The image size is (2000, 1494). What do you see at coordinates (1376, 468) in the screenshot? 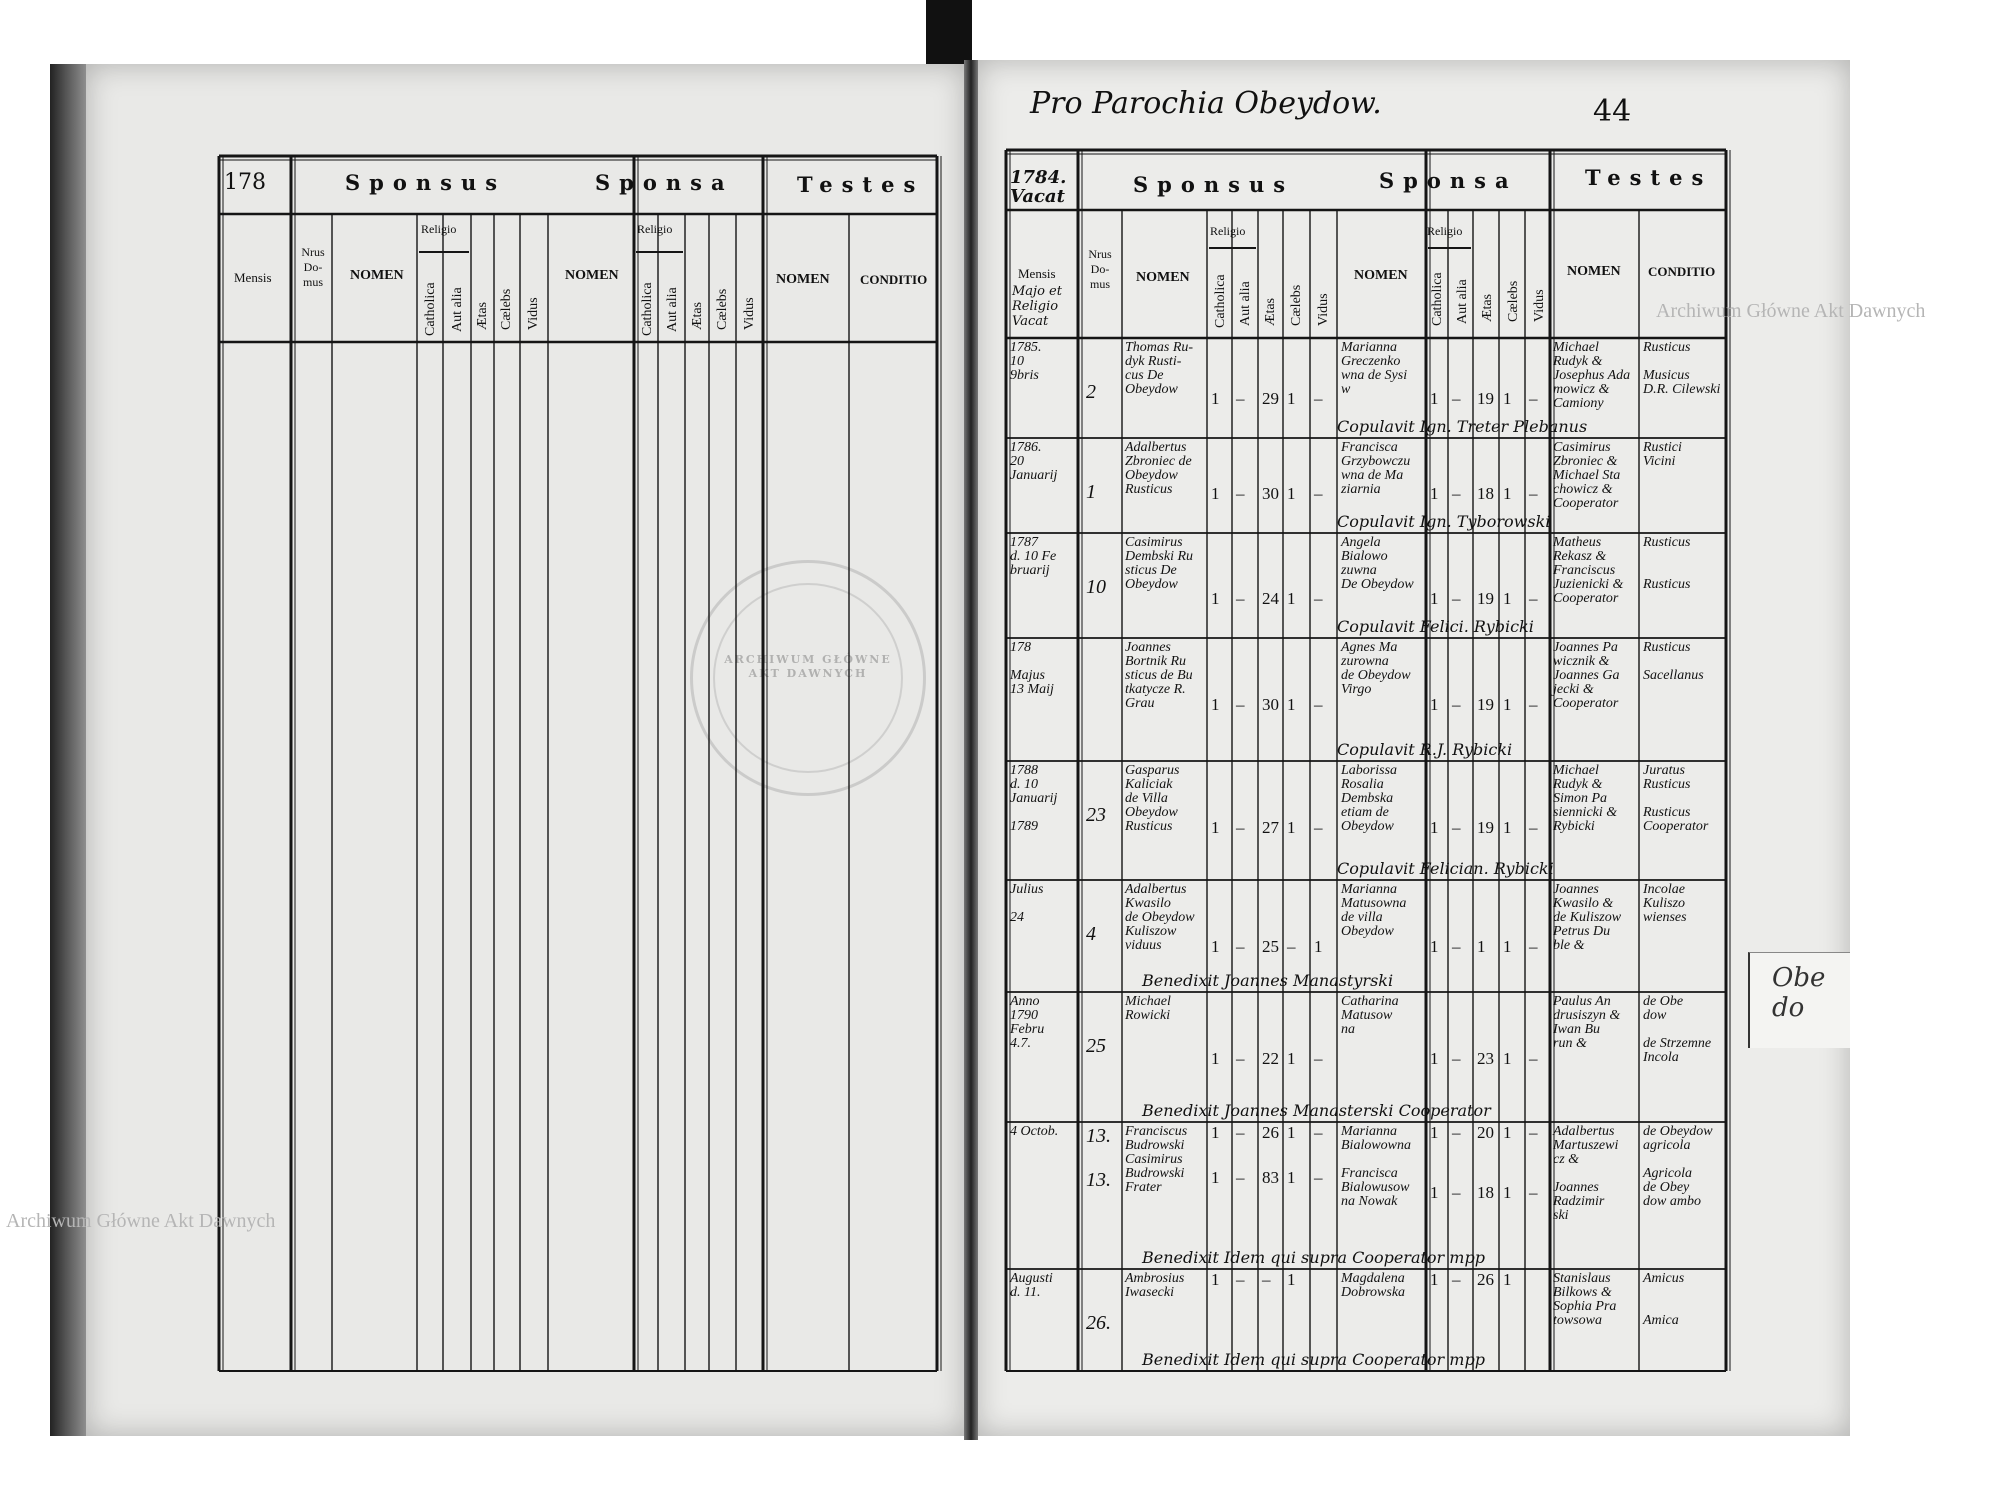
I see `entry-sponsa-nomen: Francisca Grzybowczu wna de Ma ziarnia` at bounding box center [1376, 468].